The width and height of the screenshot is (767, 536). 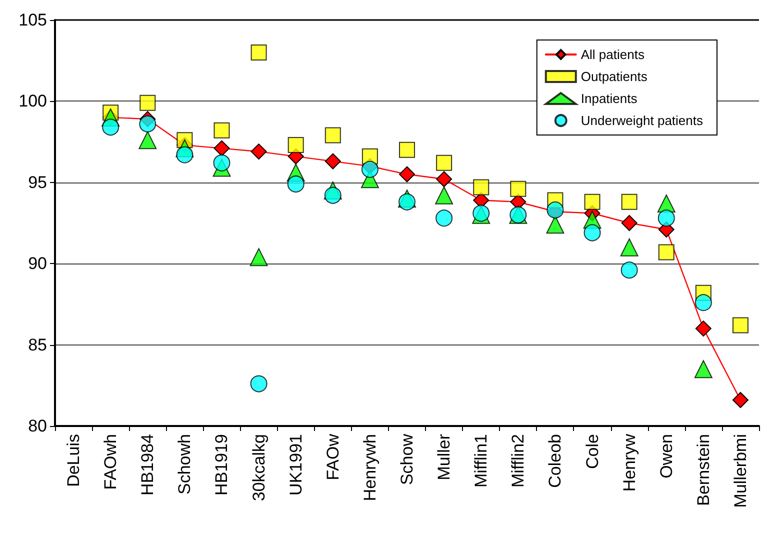 What do you see at coordinates (184, 464) in the screenshot?
I see `x-tick-label: Schowh` at bounding box center [184, 464].